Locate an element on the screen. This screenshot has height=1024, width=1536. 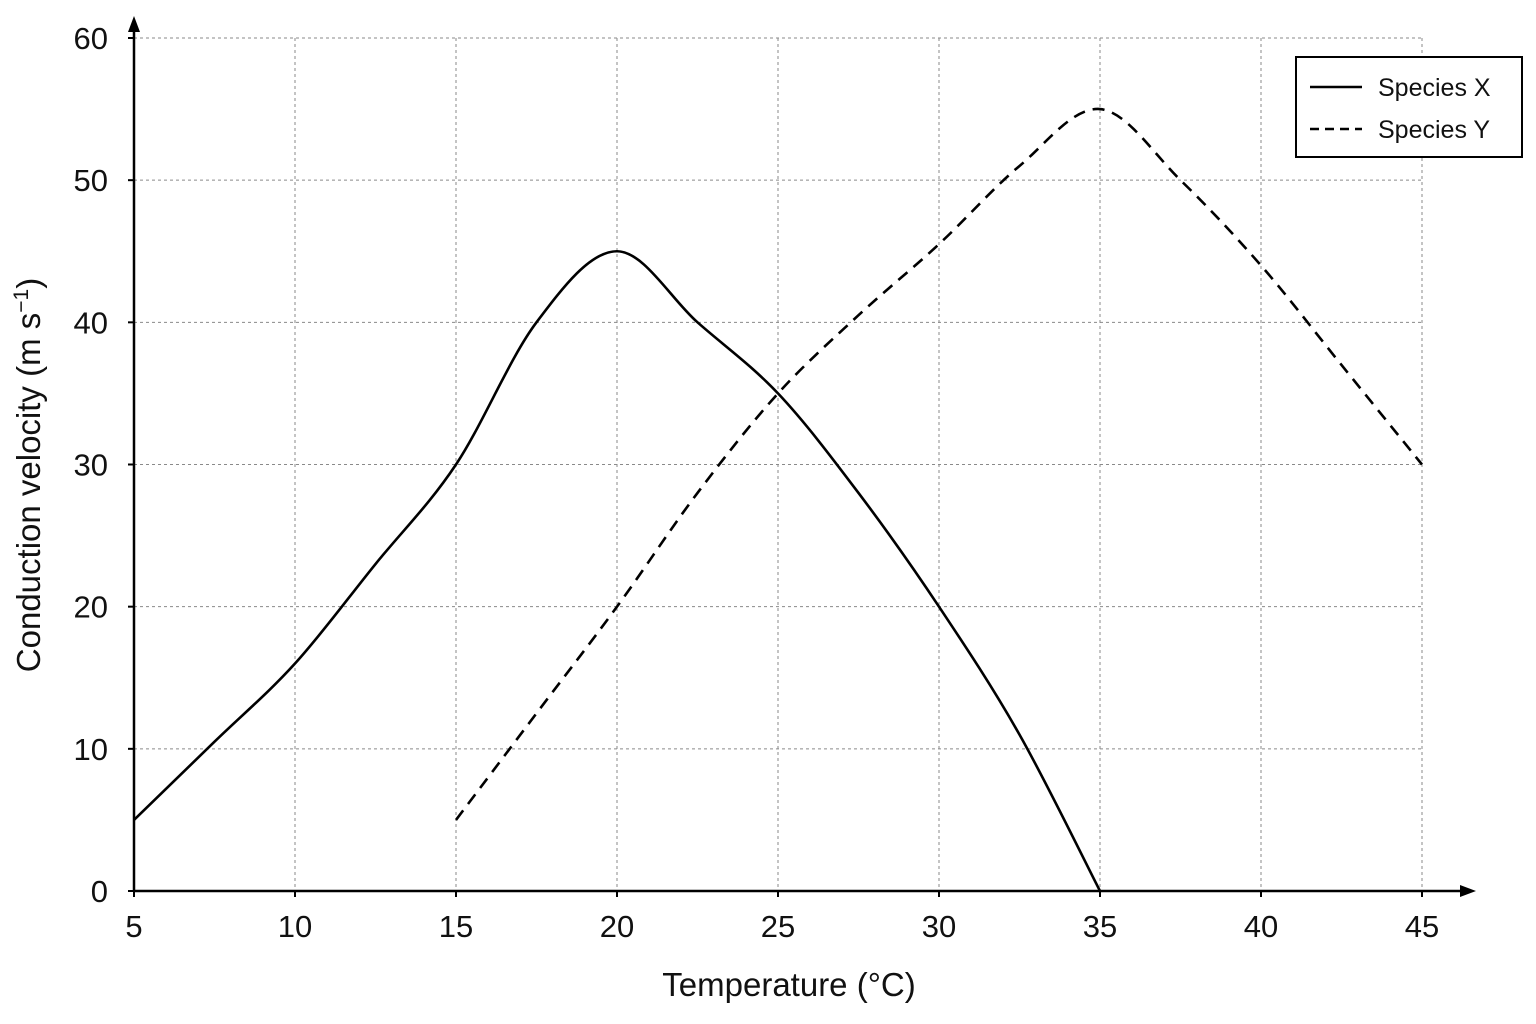
y-tick-label: 0 is located at coordinates (99, 891).